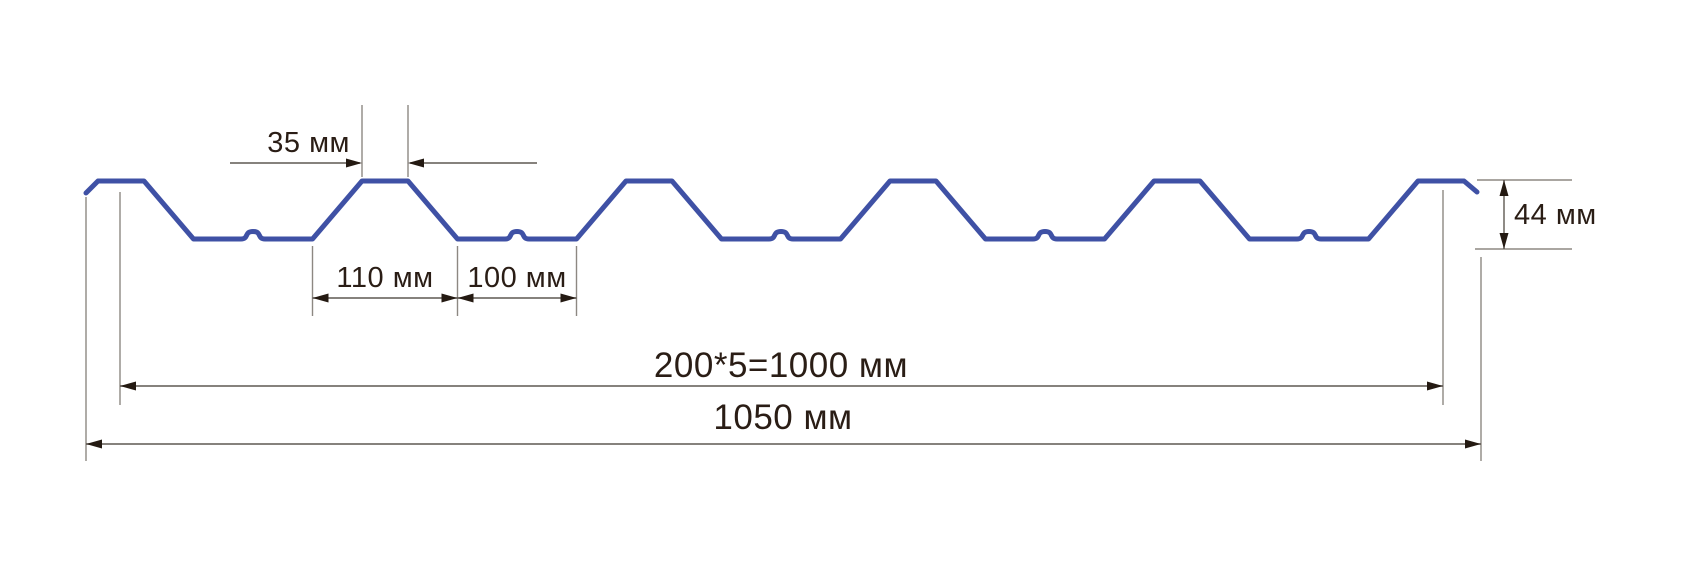  Describe the element at coordinates (782, 417) in the screenshot. I see `dim-label-overall-width: 1050 мм` at that location.